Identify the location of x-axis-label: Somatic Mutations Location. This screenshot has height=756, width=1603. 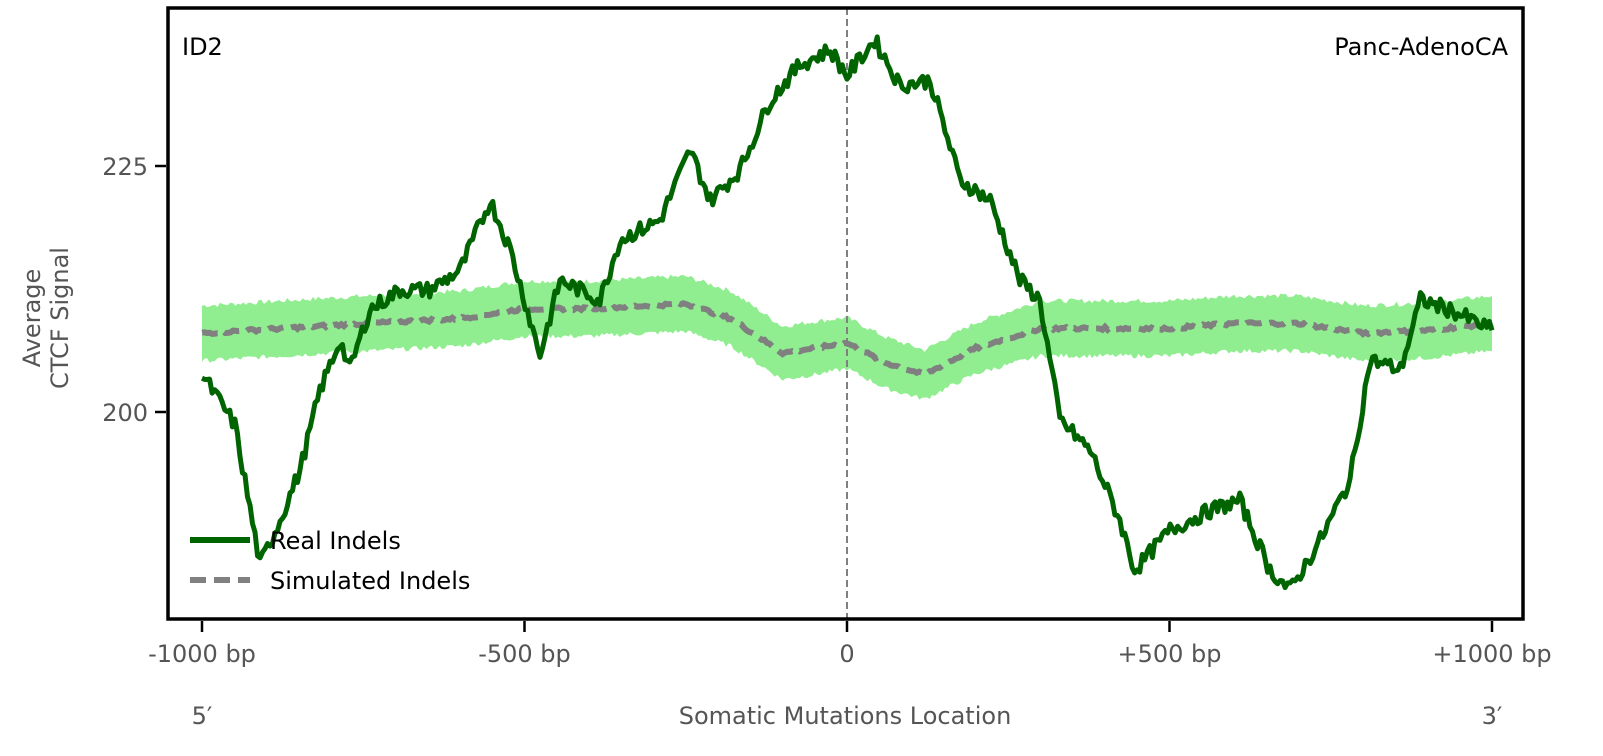
(845, 716).